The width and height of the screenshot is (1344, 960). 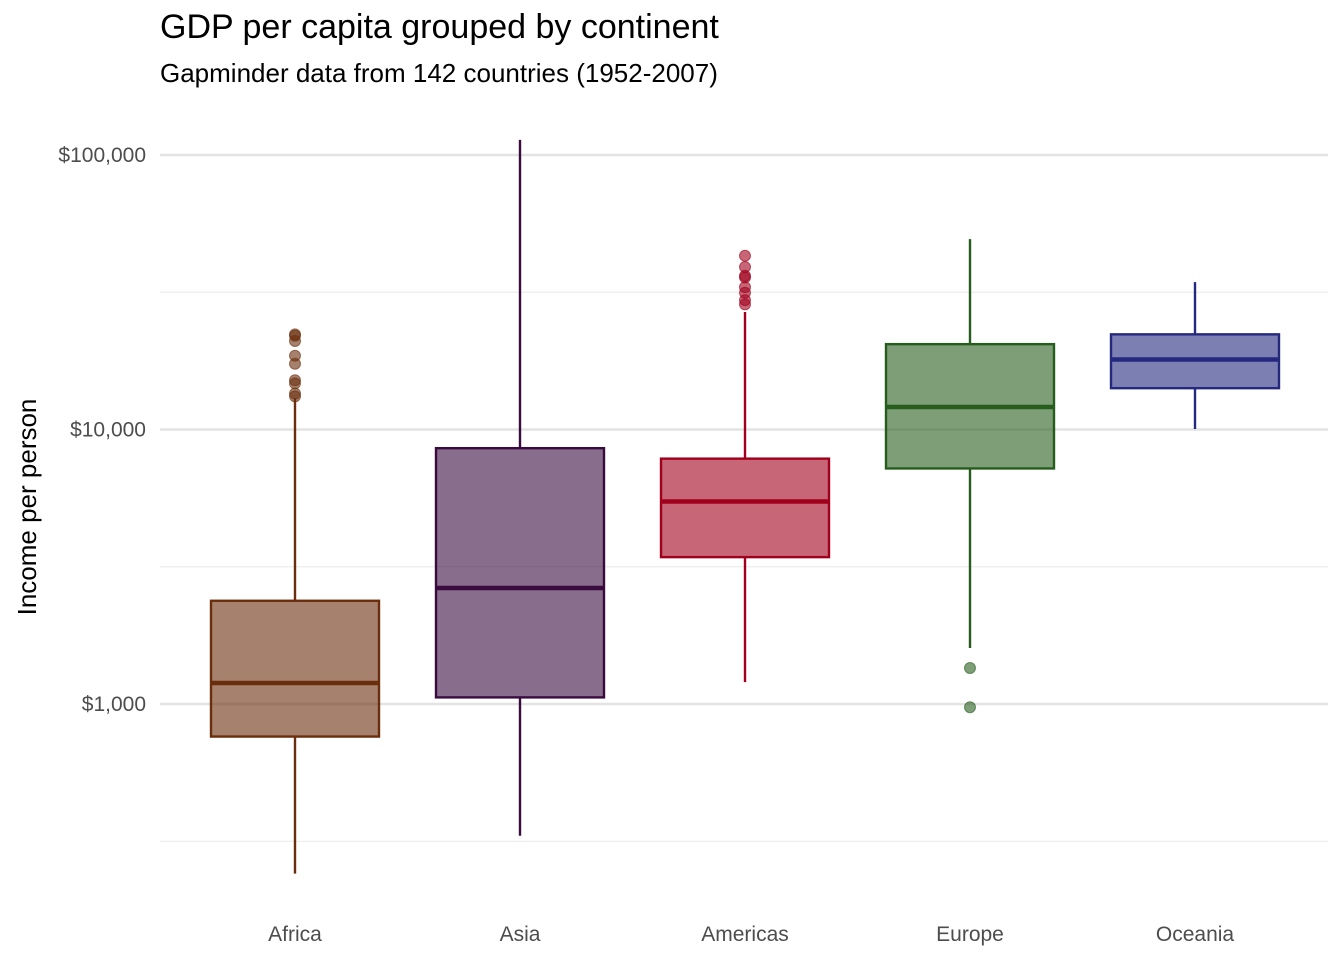 I want to click on x-tick-label: Europe, so click(x=970, y=934).